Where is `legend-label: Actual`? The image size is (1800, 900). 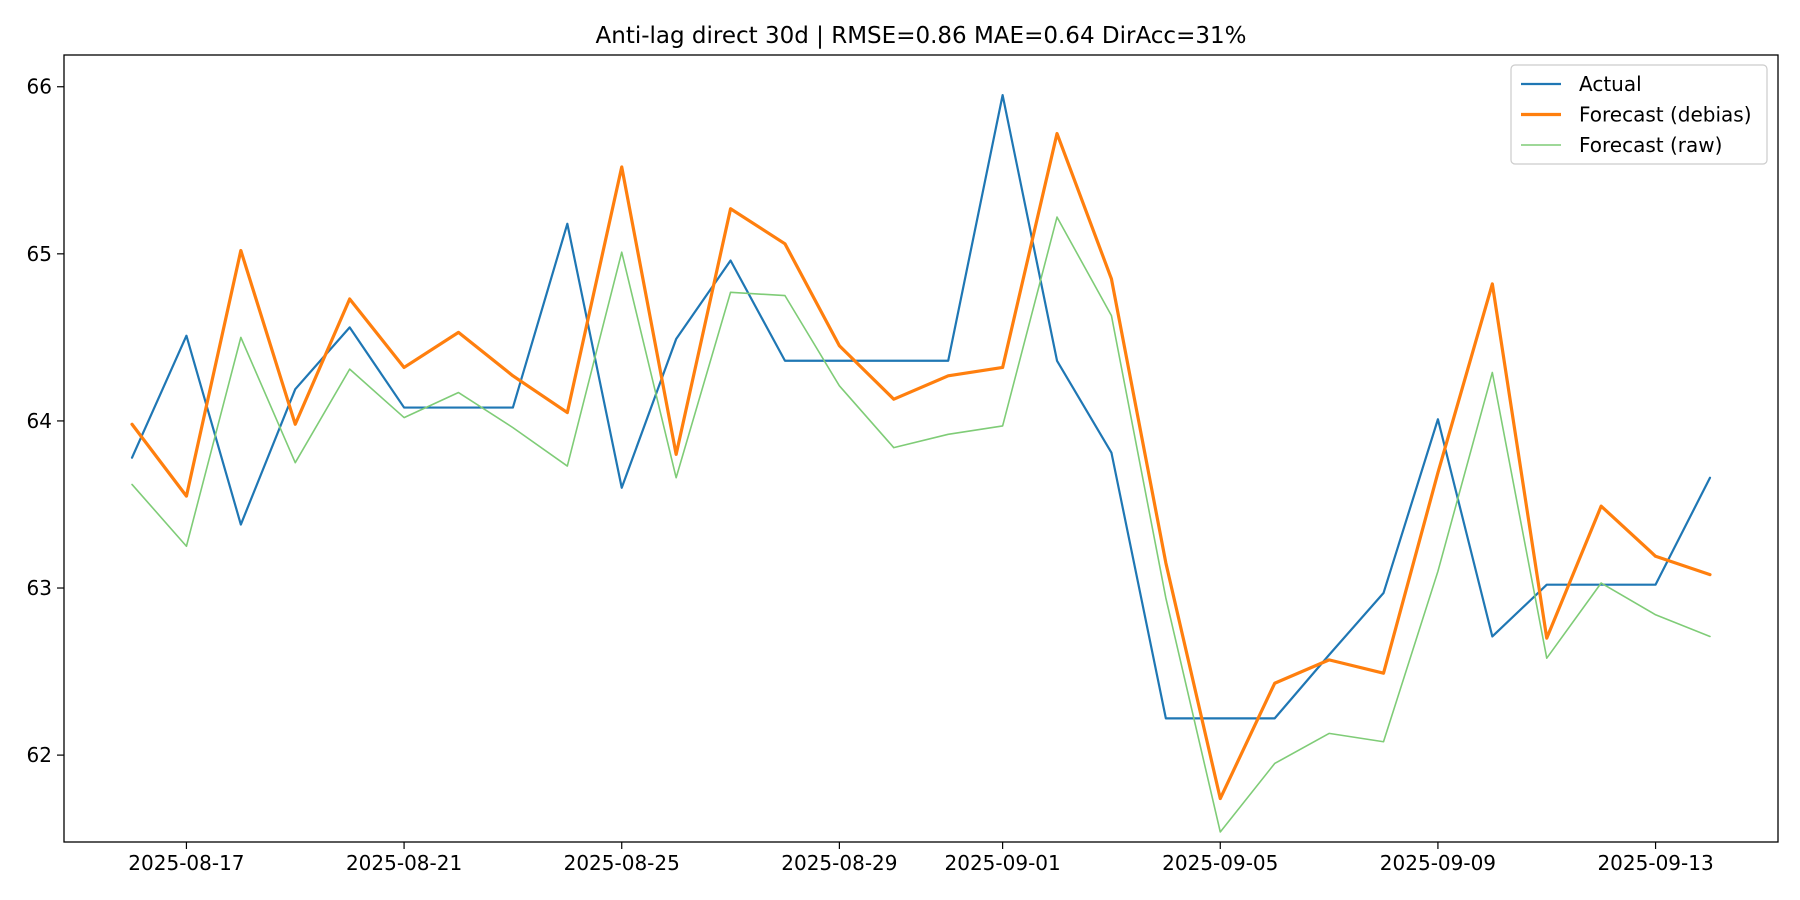 legend-label: Actual is located at coordinates (1610, 84).